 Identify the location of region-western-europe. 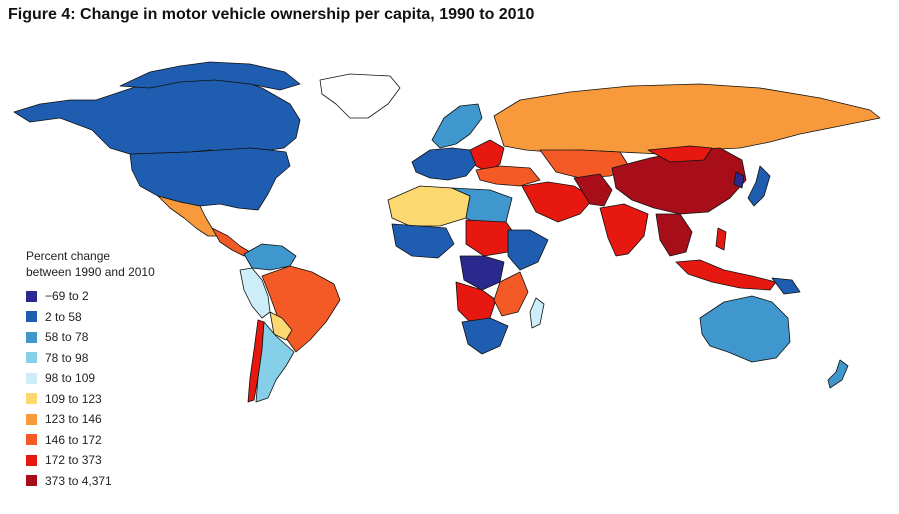
(444, 164).